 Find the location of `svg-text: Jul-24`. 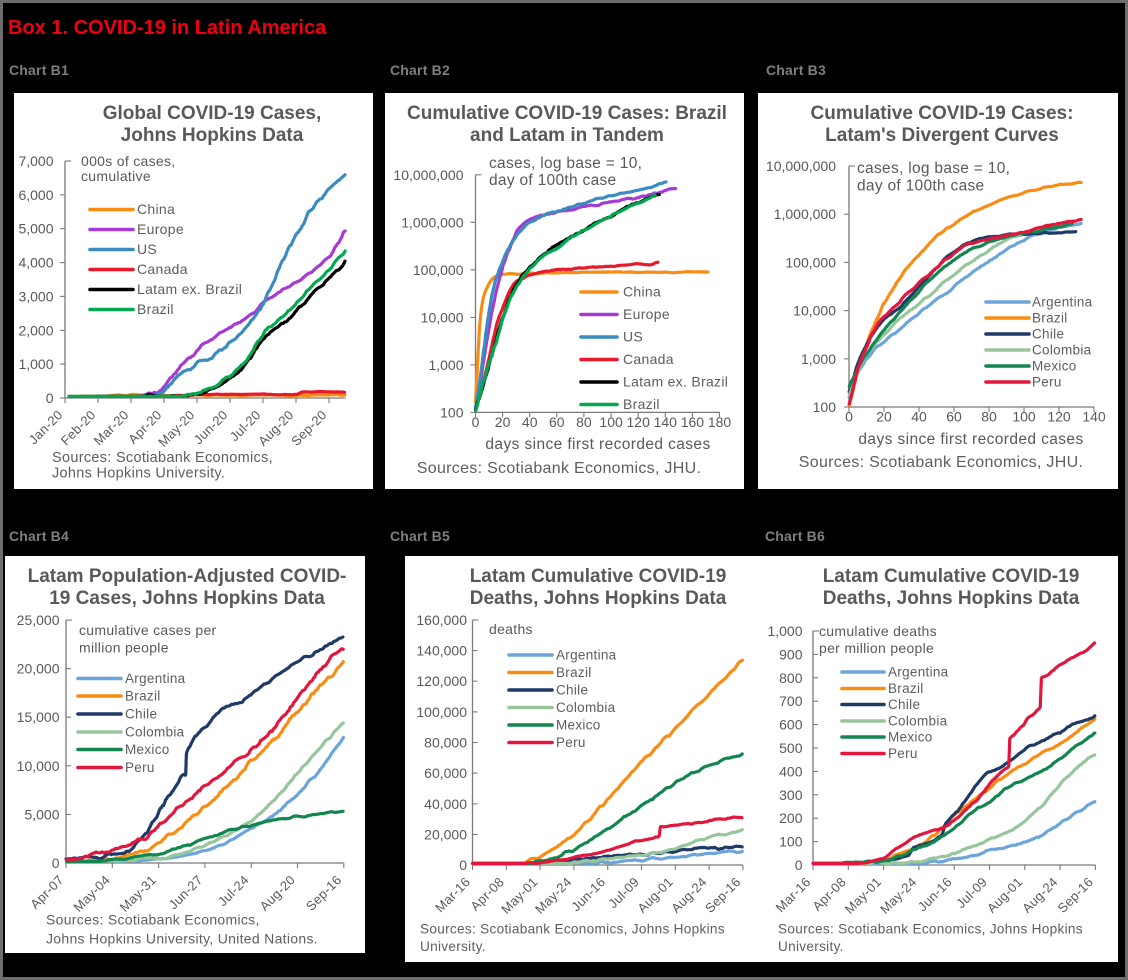

svg-text: Jul-24 is located at coordinates (233, 890).